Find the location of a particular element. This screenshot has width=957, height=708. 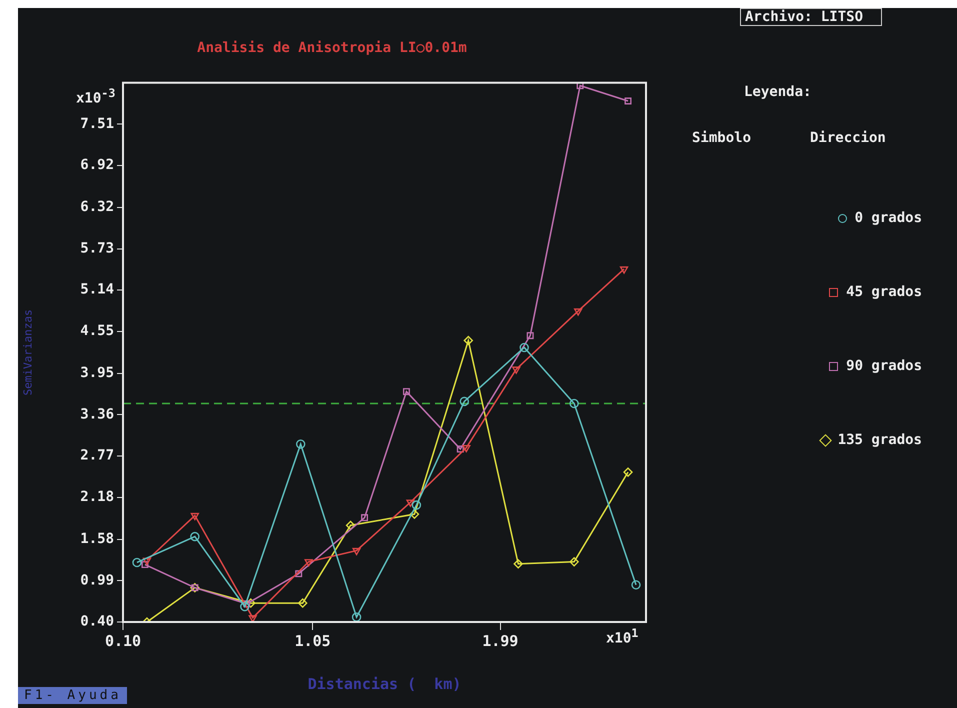

x-tick-label: 1.05 is located at coordinates (312, 641).